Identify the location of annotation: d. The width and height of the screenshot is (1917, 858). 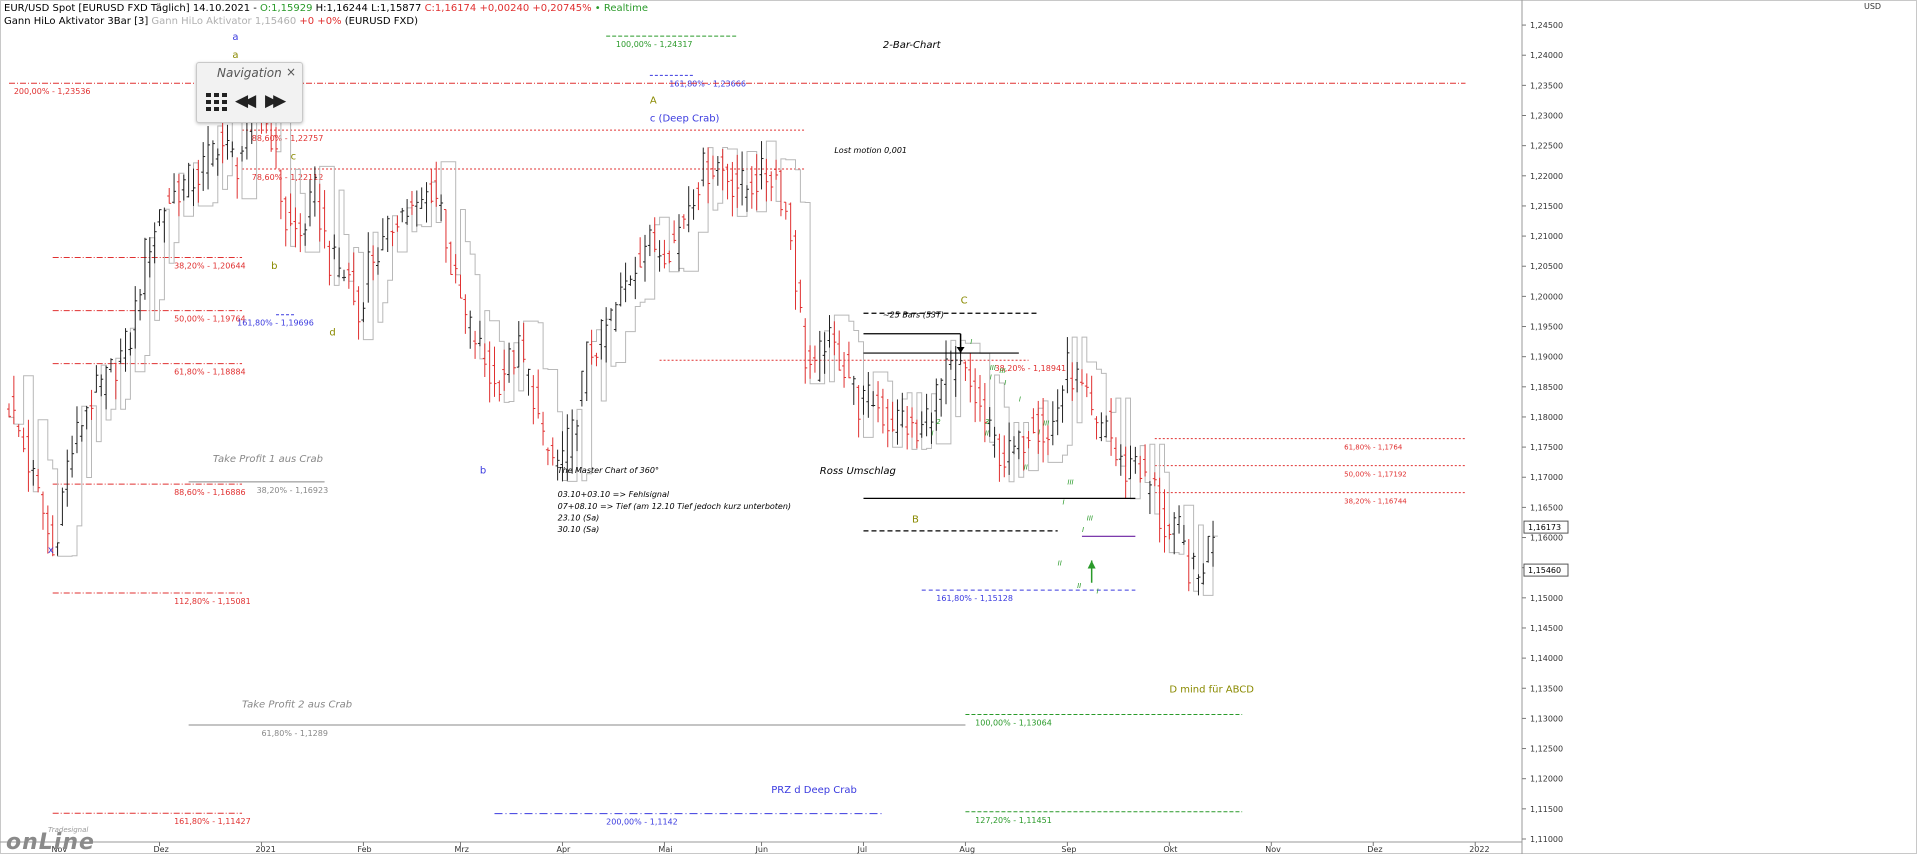
(332, 333).